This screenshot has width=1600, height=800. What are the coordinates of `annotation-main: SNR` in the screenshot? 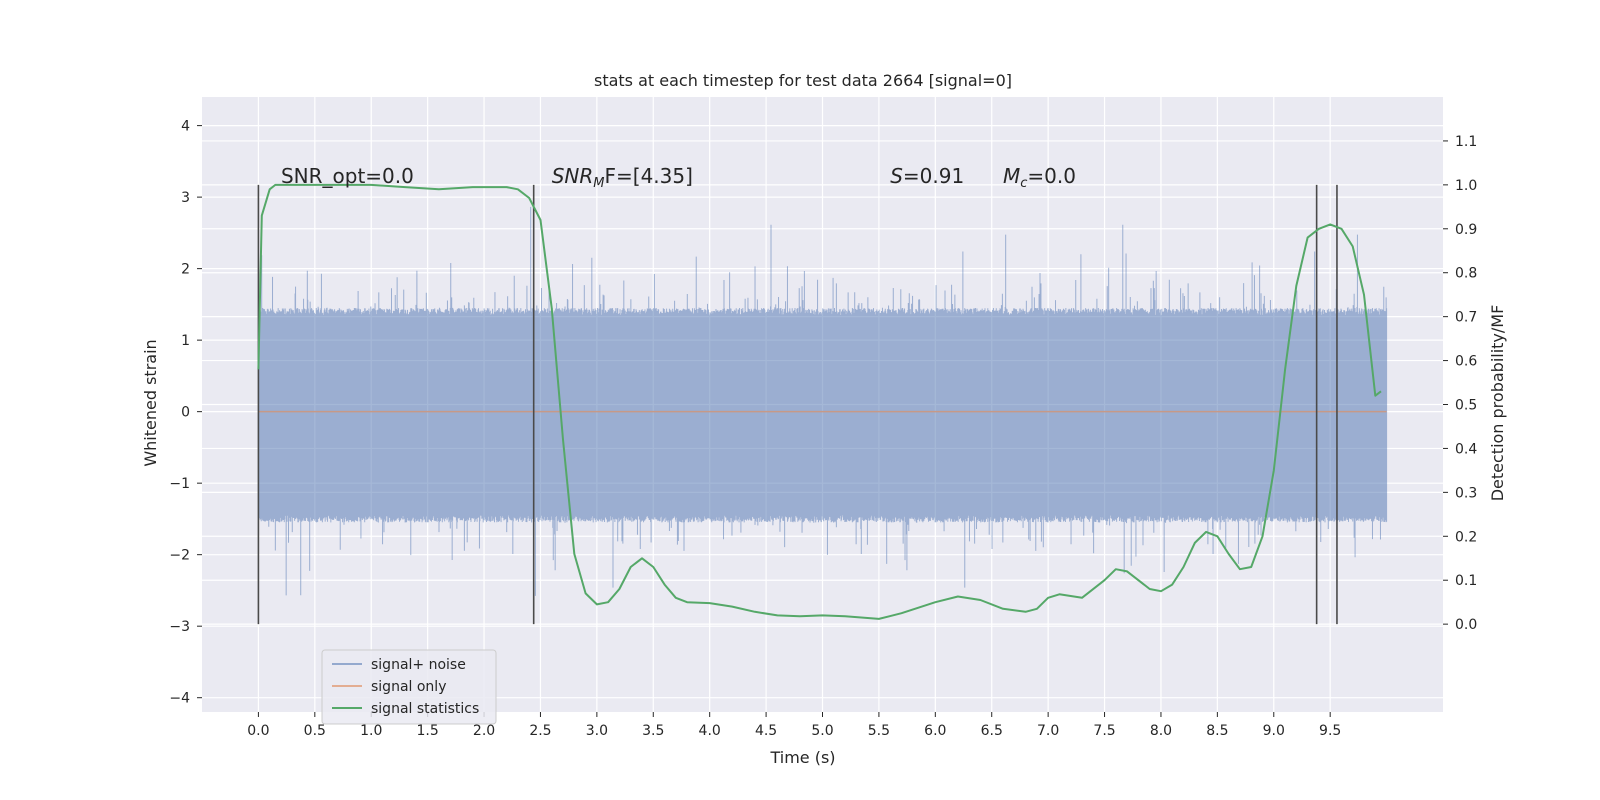 It's located at (573, 176).